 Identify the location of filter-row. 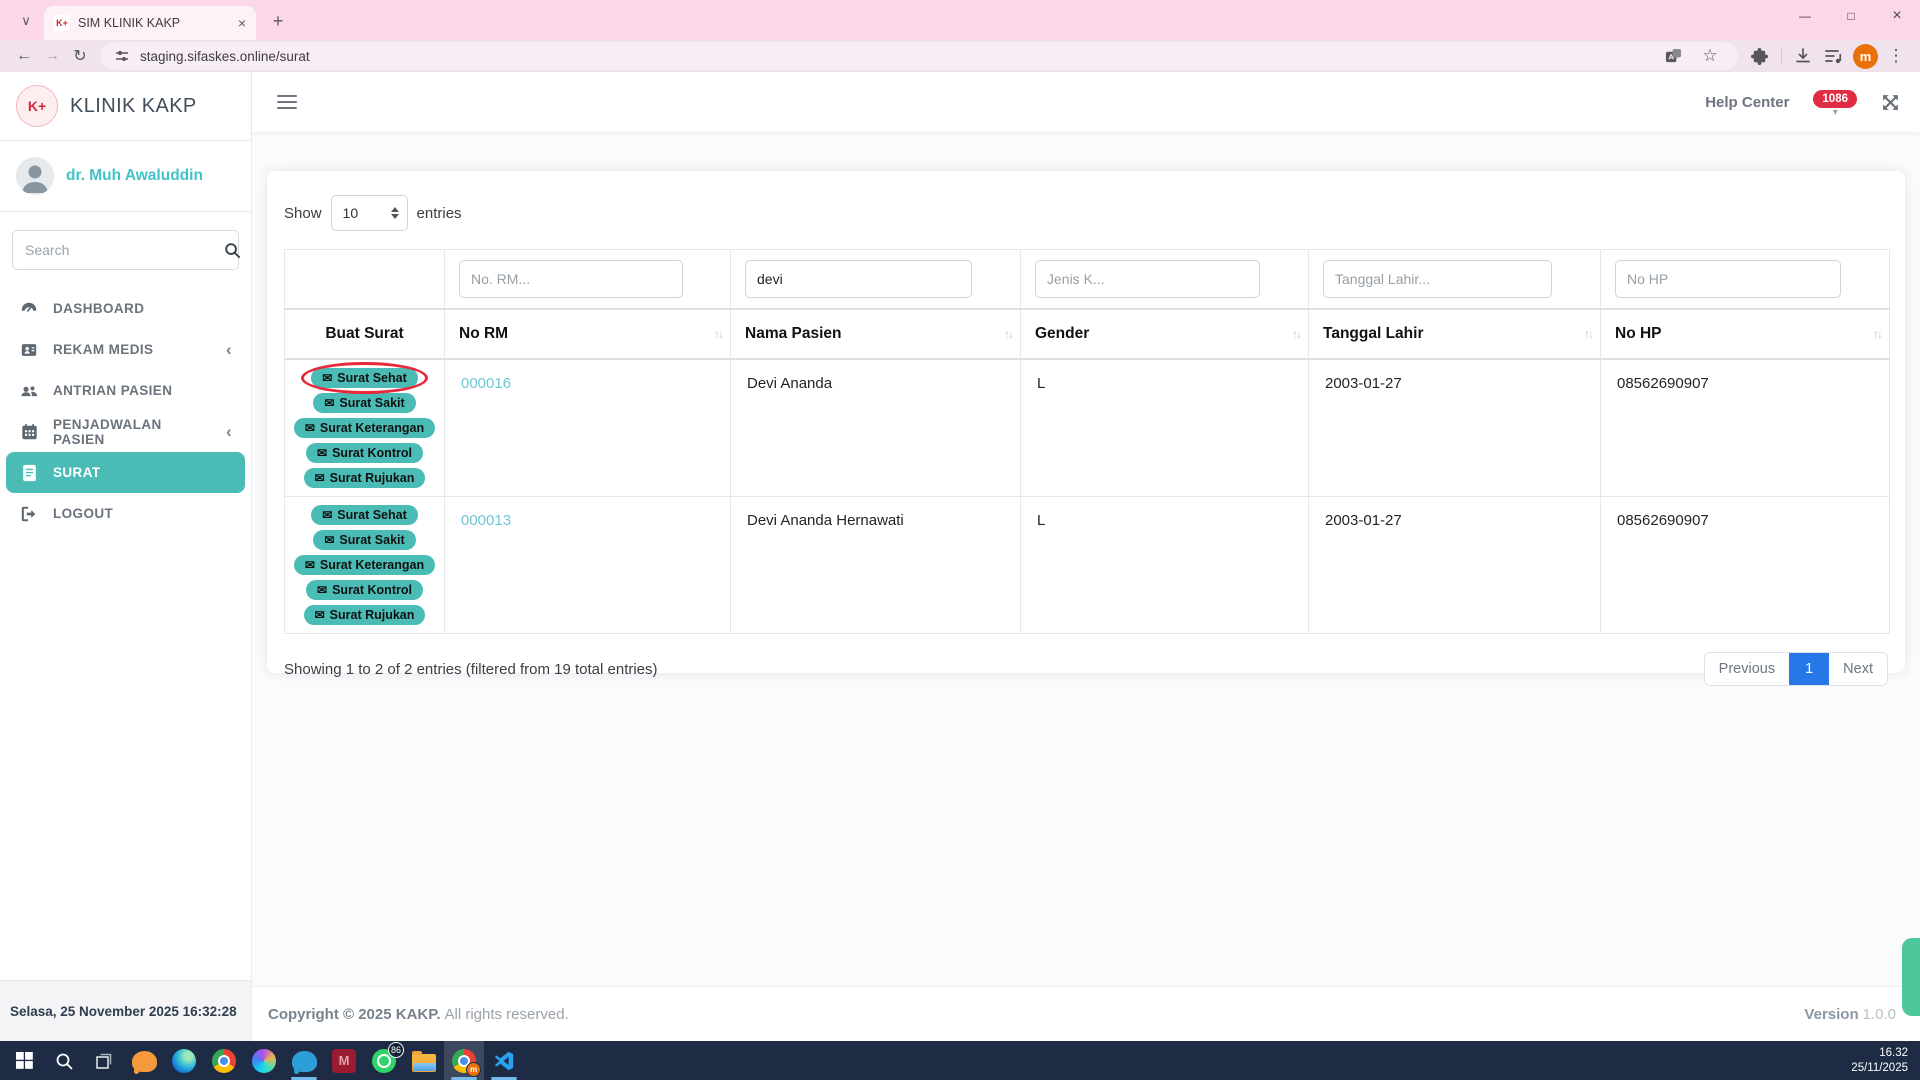
(1087, 279).